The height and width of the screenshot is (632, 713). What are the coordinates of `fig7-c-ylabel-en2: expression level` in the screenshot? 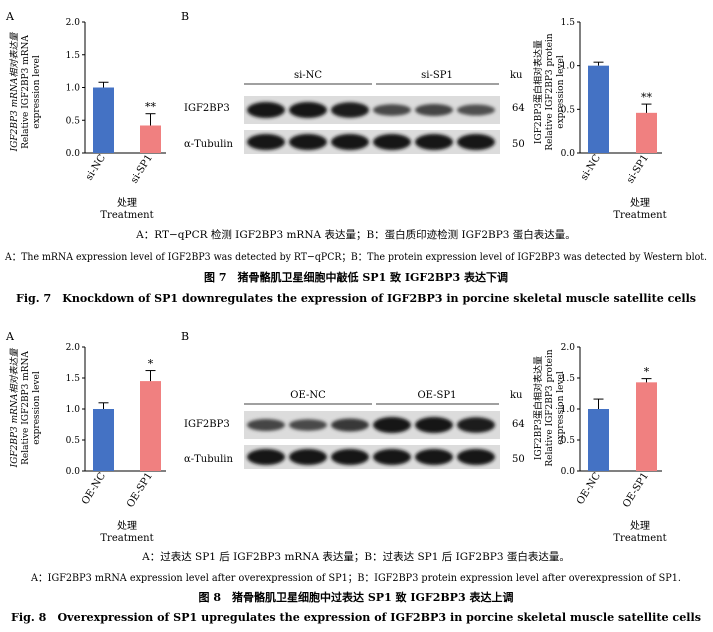 It's located at (561, 92).